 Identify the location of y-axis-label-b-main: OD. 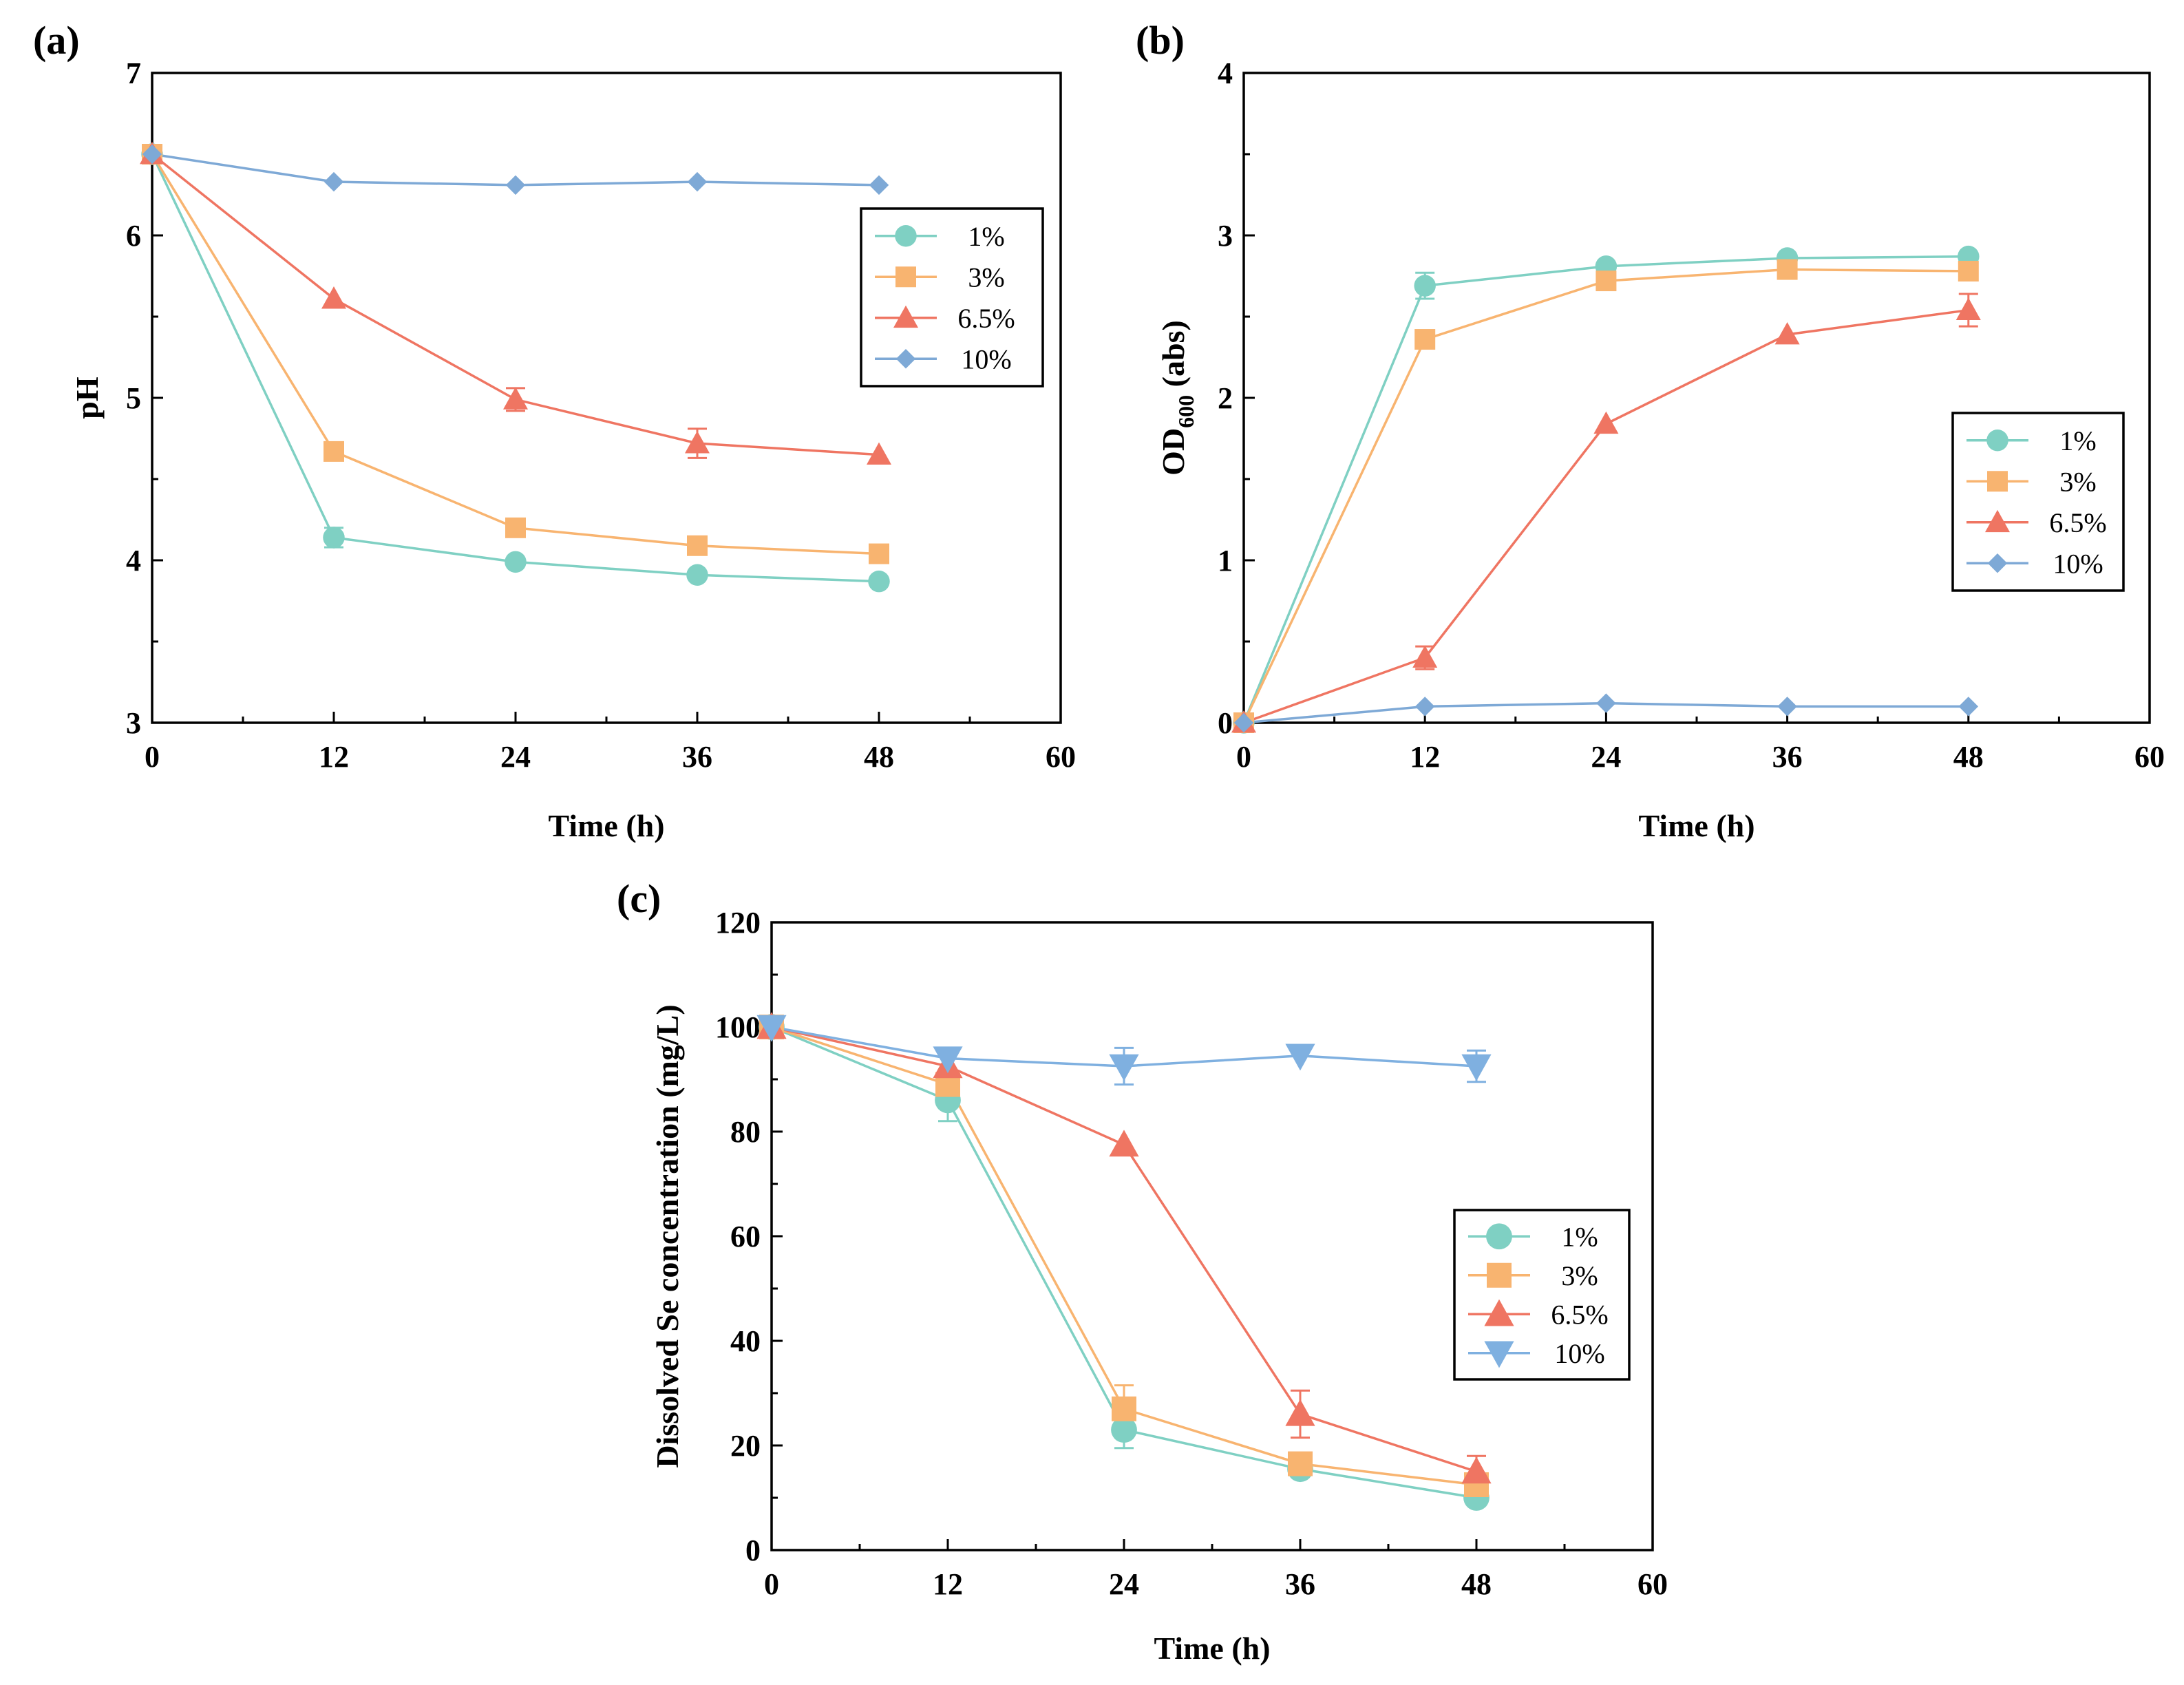
(1173, 452).